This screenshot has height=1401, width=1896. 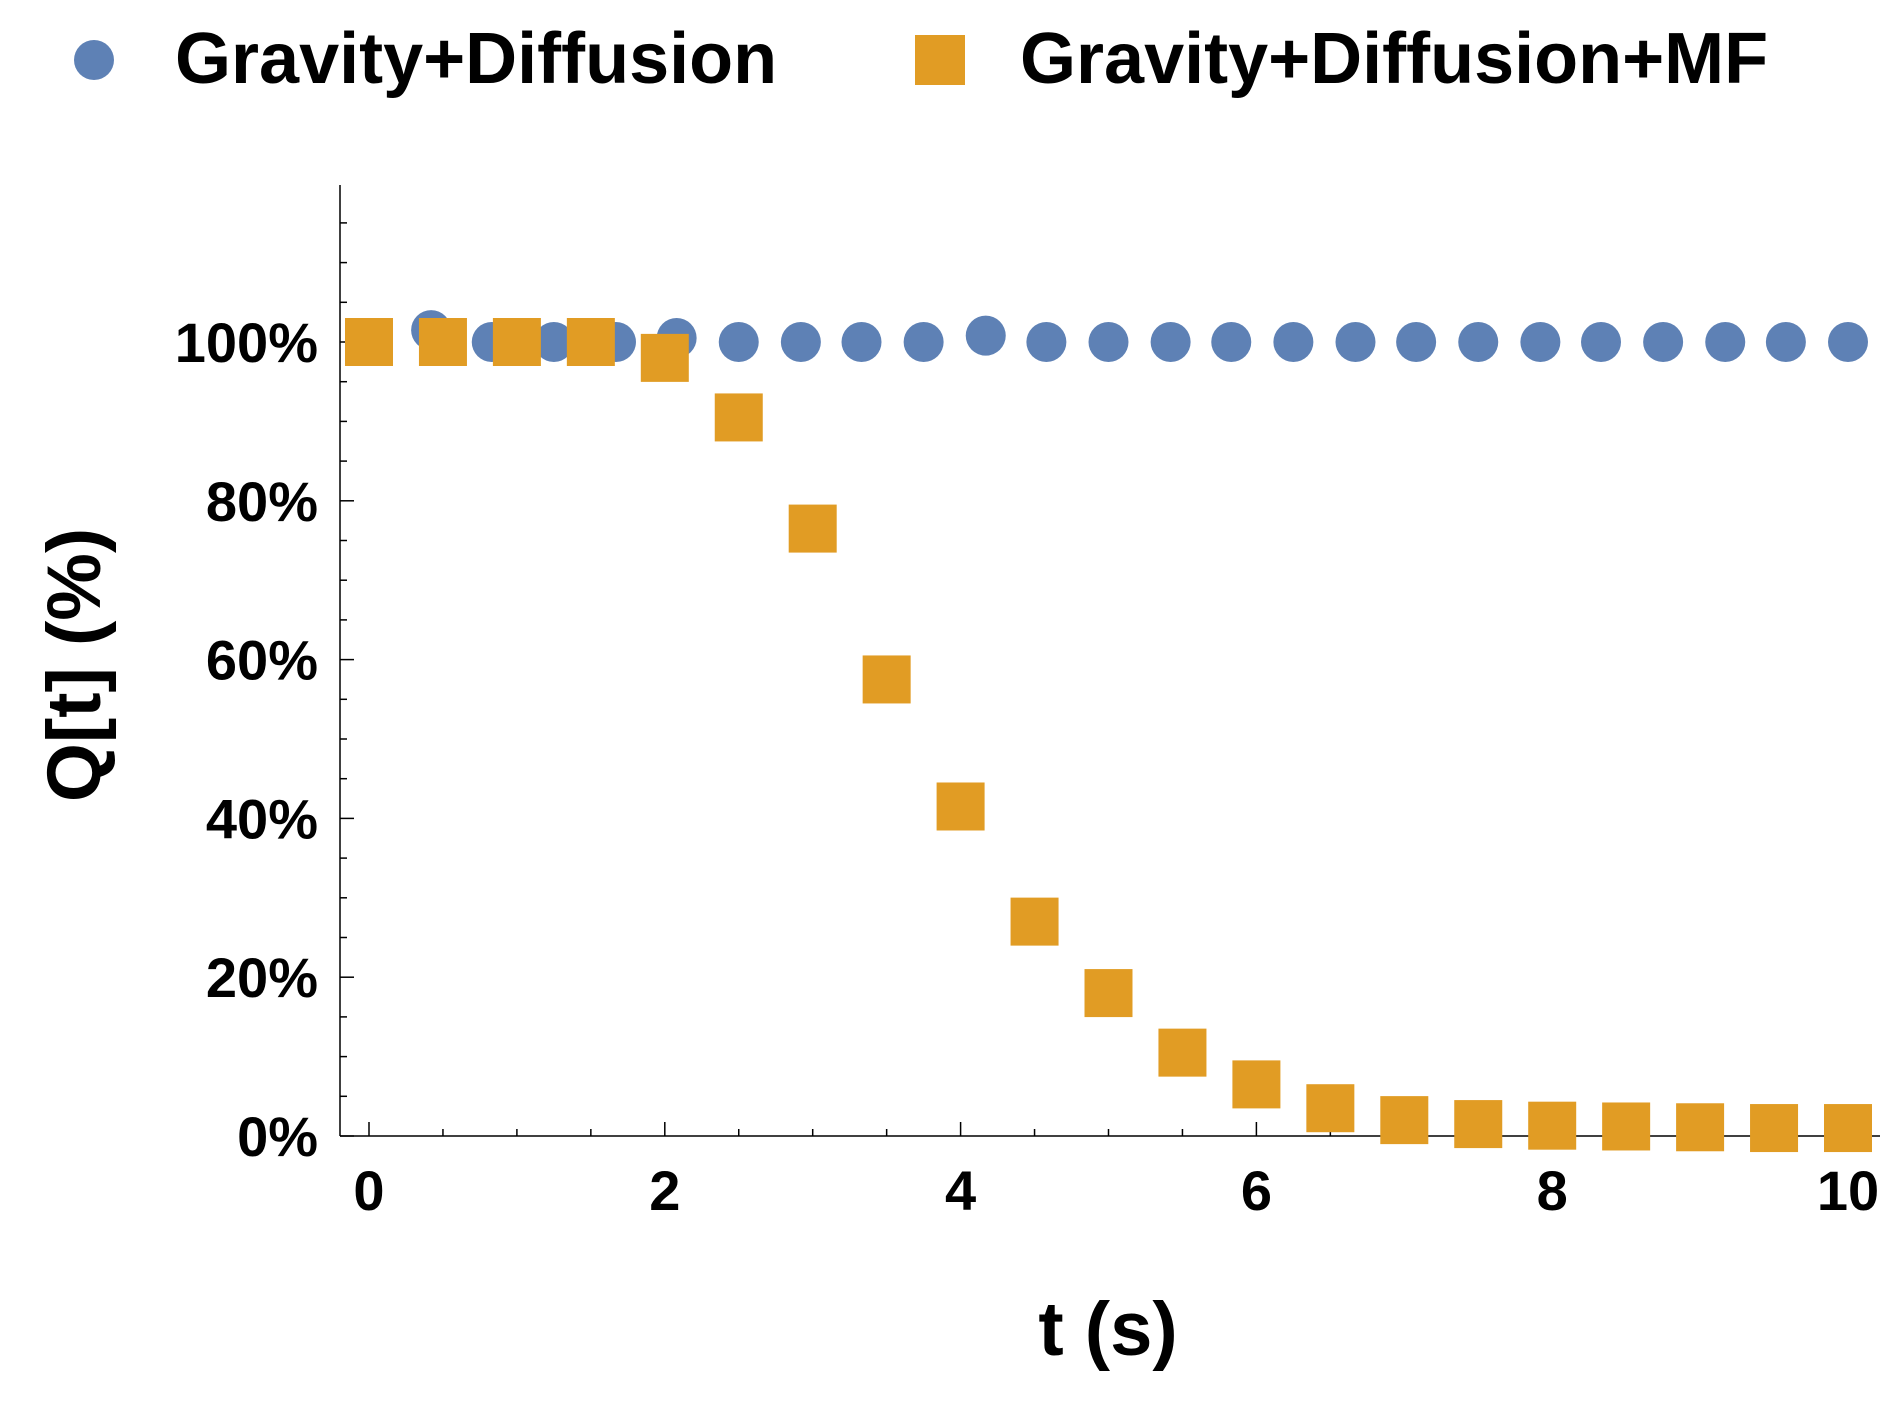 What do you see at coordinates (262, 501) in the screenshot?
I see `y-tick-label: 80%` at bounding box center [262, 501].